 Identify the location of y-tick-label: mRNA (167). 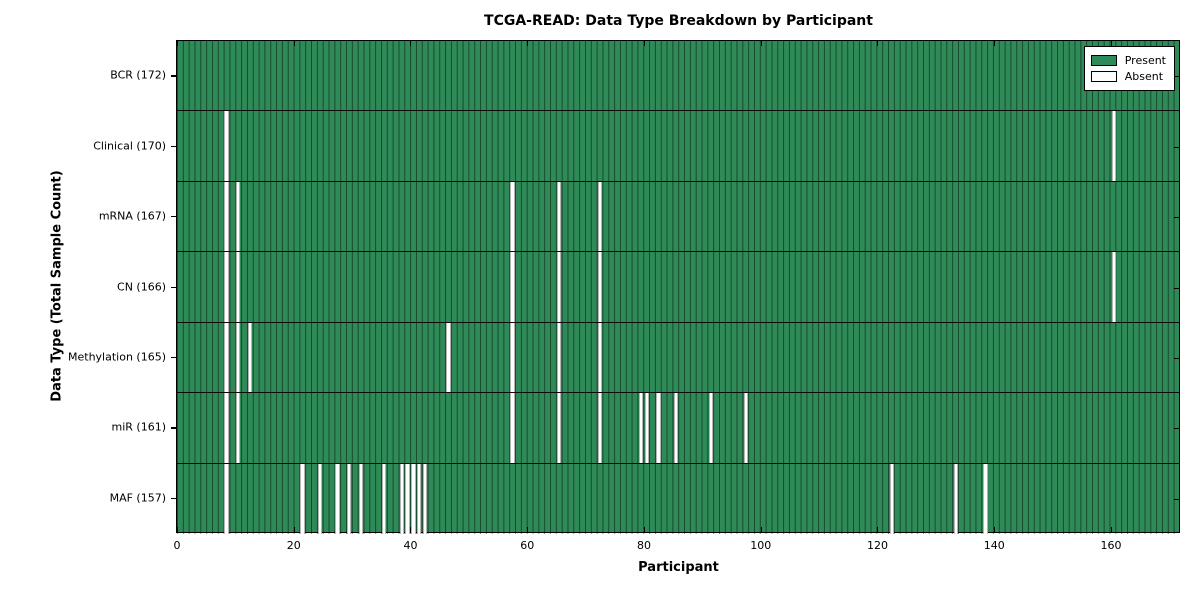
(132, 216).